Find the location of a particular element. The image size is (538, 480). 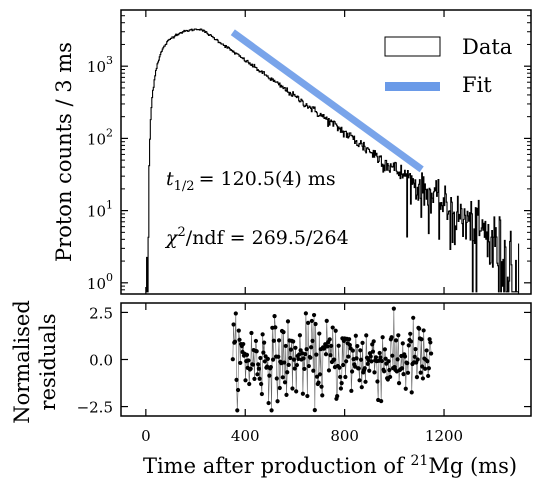

residual-y-tick-label: 0.0 is located at coordinates (101, 361).